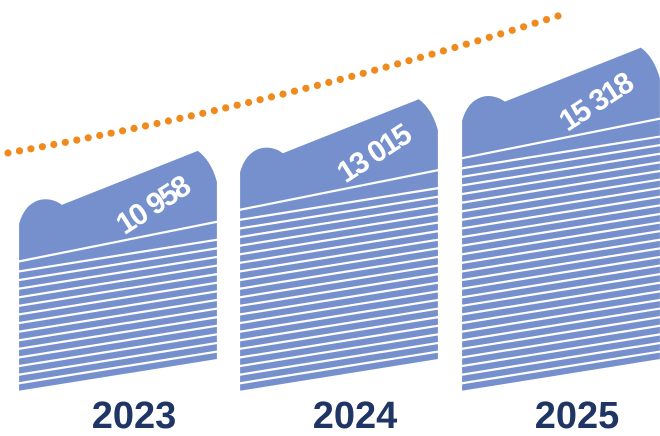 This screenshot has width=660, height=436. What do you see at coordinates (355, 415) in the screenshot?
I see `year-label-2024: 2024` at bounding box center [355, 415].